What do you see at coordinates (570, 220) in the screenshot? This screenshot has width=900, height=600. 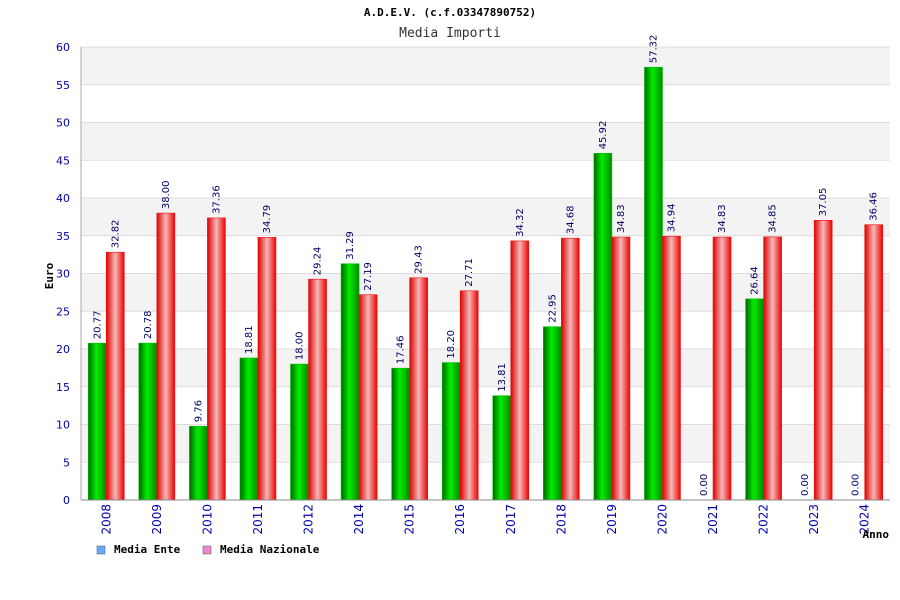 I see `value-label-media-nazionale: 34.68` at bounding box center [570, 220].